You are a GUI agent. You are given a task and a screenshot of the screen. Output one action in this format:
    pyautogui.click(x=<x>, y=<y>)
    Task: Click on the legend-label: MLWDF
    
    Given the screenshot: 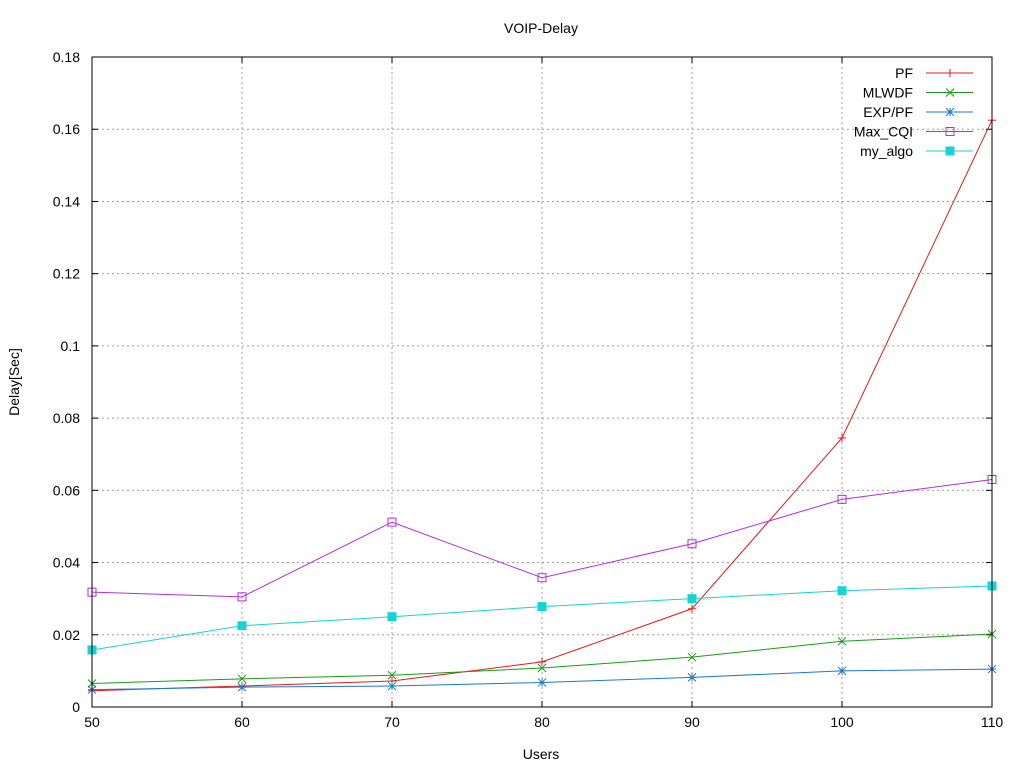 What is the action you would take?
    pyautogui.click(x=888, y=93)
    